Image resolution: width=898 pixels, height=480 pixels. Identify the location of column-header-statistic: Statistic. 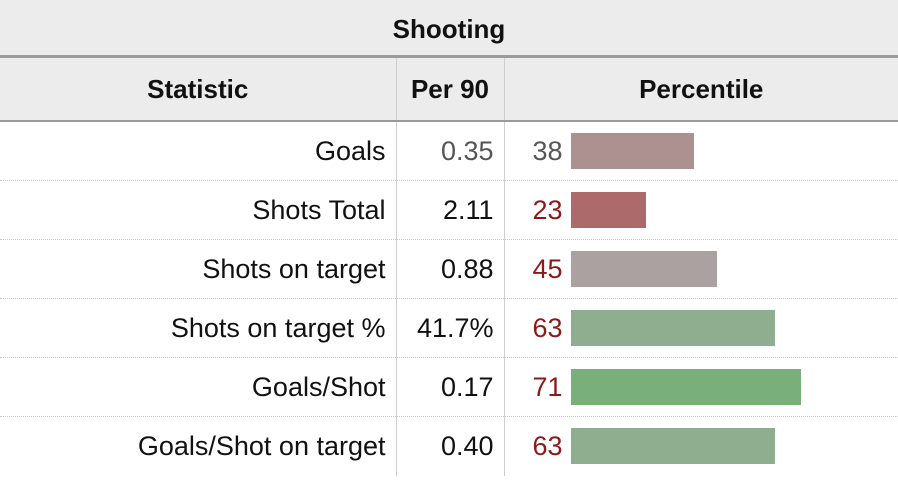
(198, 90).